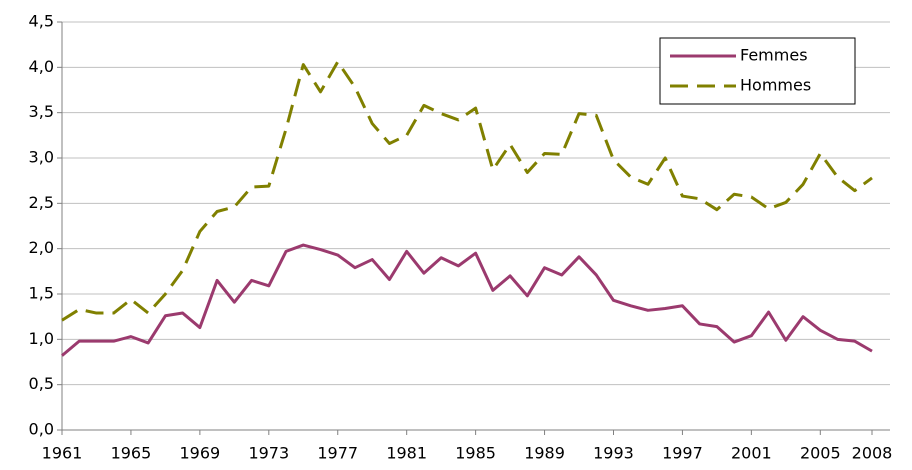 The image size is (912, 470). I want to click on x-tick-label: 1977, so click(337, 453).